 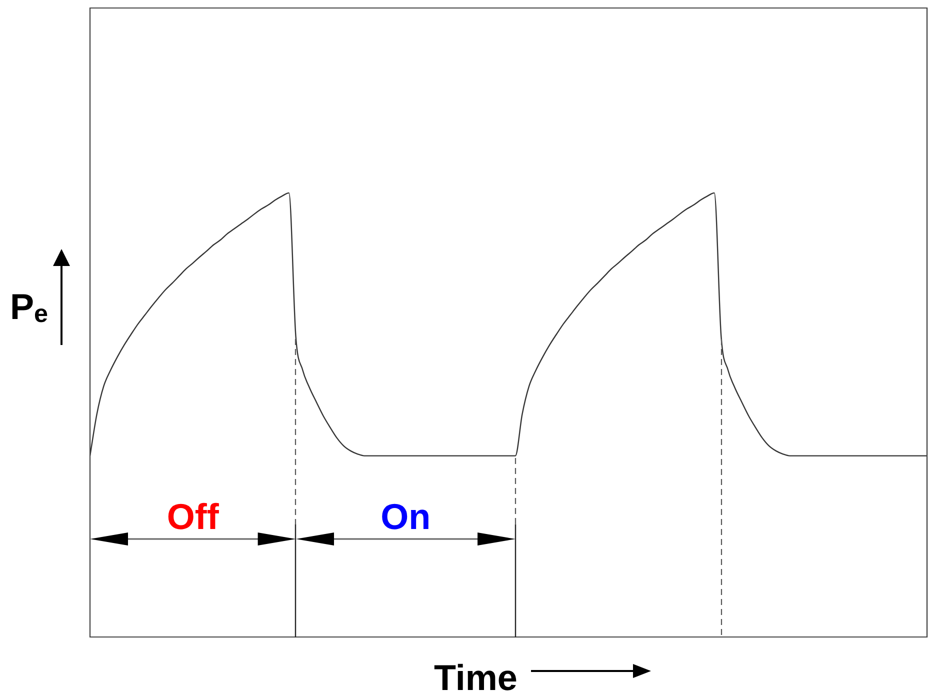 What do you see at coordinates (476, 677) in the screenshot?
I see `x-axis-title: Time` at bounding box center [476, 677].